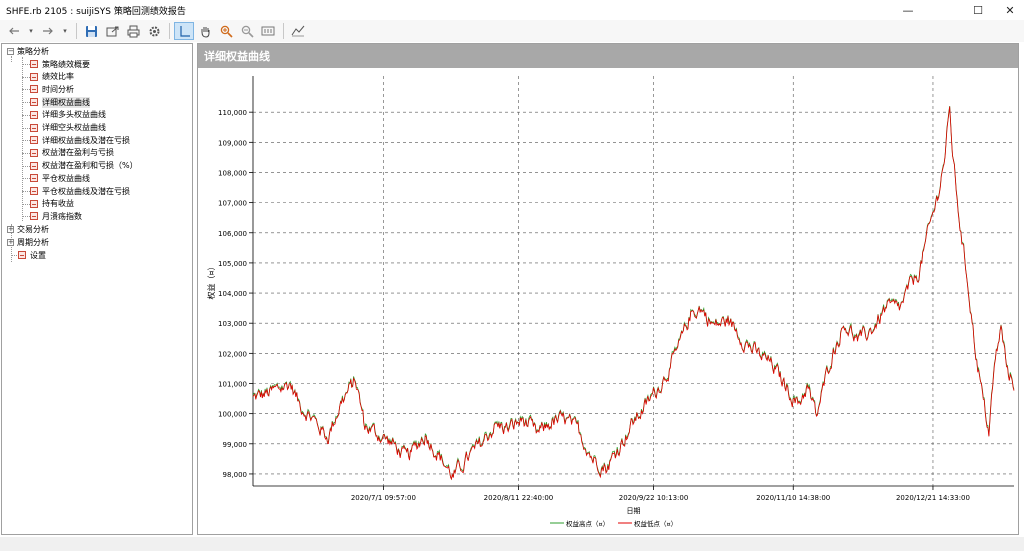 The image size is (1024, 551). What do you see at coordinates (268, 31) in the screenshot?
I see `fit-window-icon` at bounding box center [268, 31].